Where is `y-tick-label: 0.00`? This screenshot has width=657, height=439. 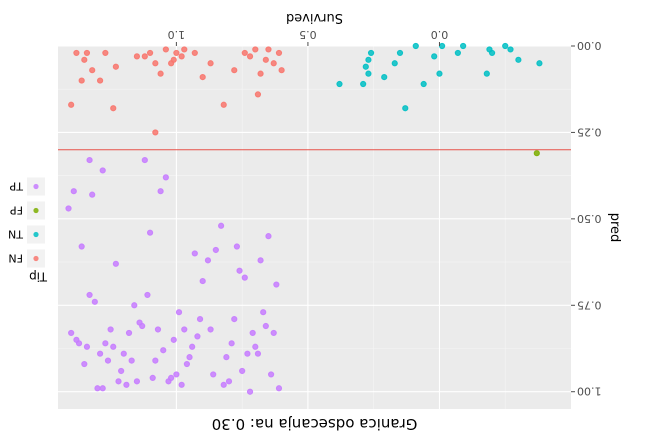
y-tick-label: 0.00 is located at coordinates (589, 45).